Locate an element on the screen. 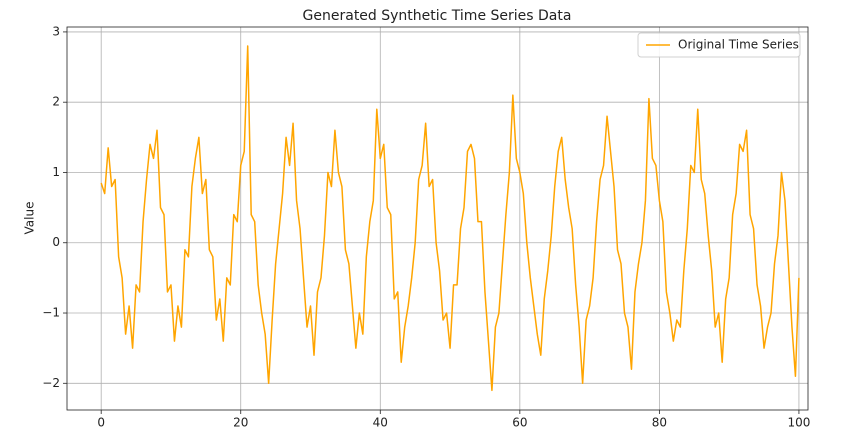  x-tick-label: 60 is located at coordinates (519, 422).